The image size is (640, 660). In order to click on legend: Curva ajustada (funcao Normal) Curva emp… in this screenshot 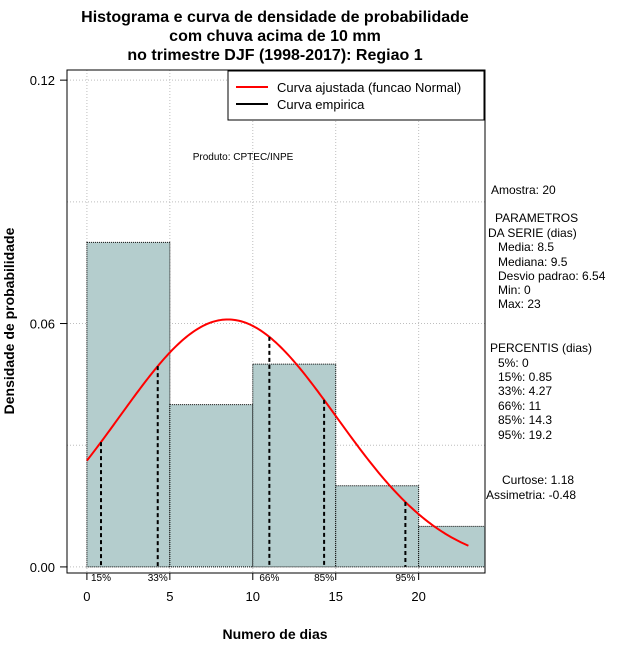, I will do `click(356, 95)`.